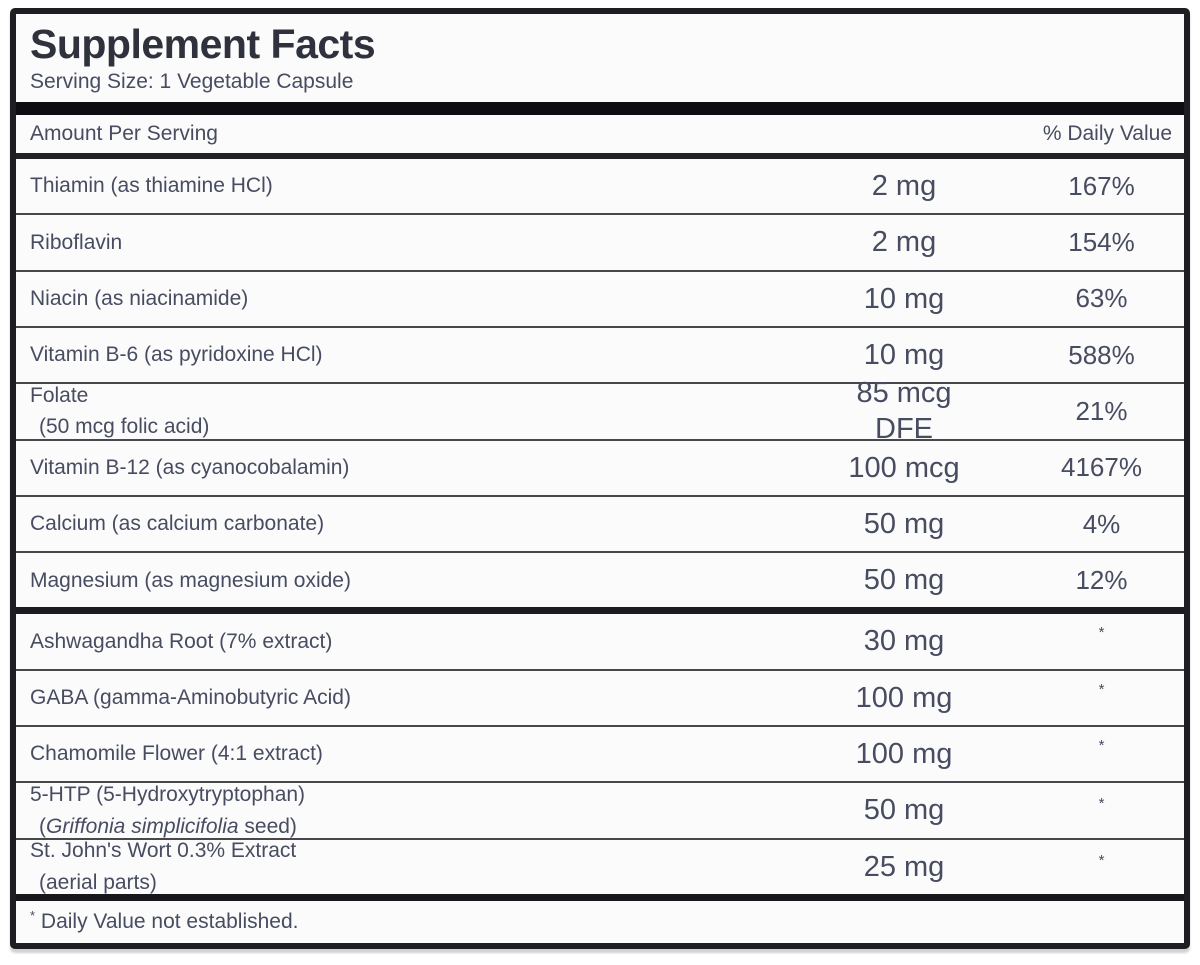 This screenshot has height=965, width=1200. I want to click on ingredient-subname: (50 mcg folic acid), so click(124, 427).